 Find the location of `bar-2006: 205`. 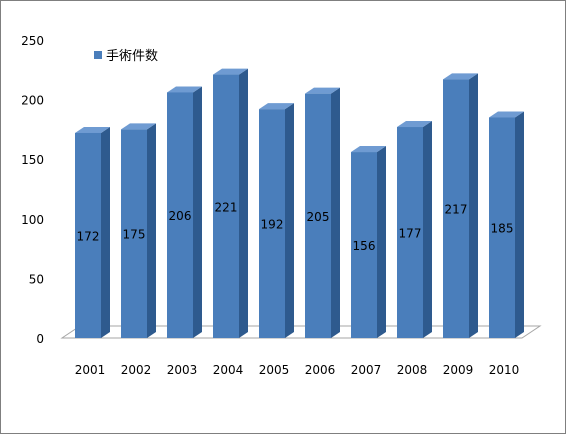

bar-2006: 205 is located at coordinates (322, 212).